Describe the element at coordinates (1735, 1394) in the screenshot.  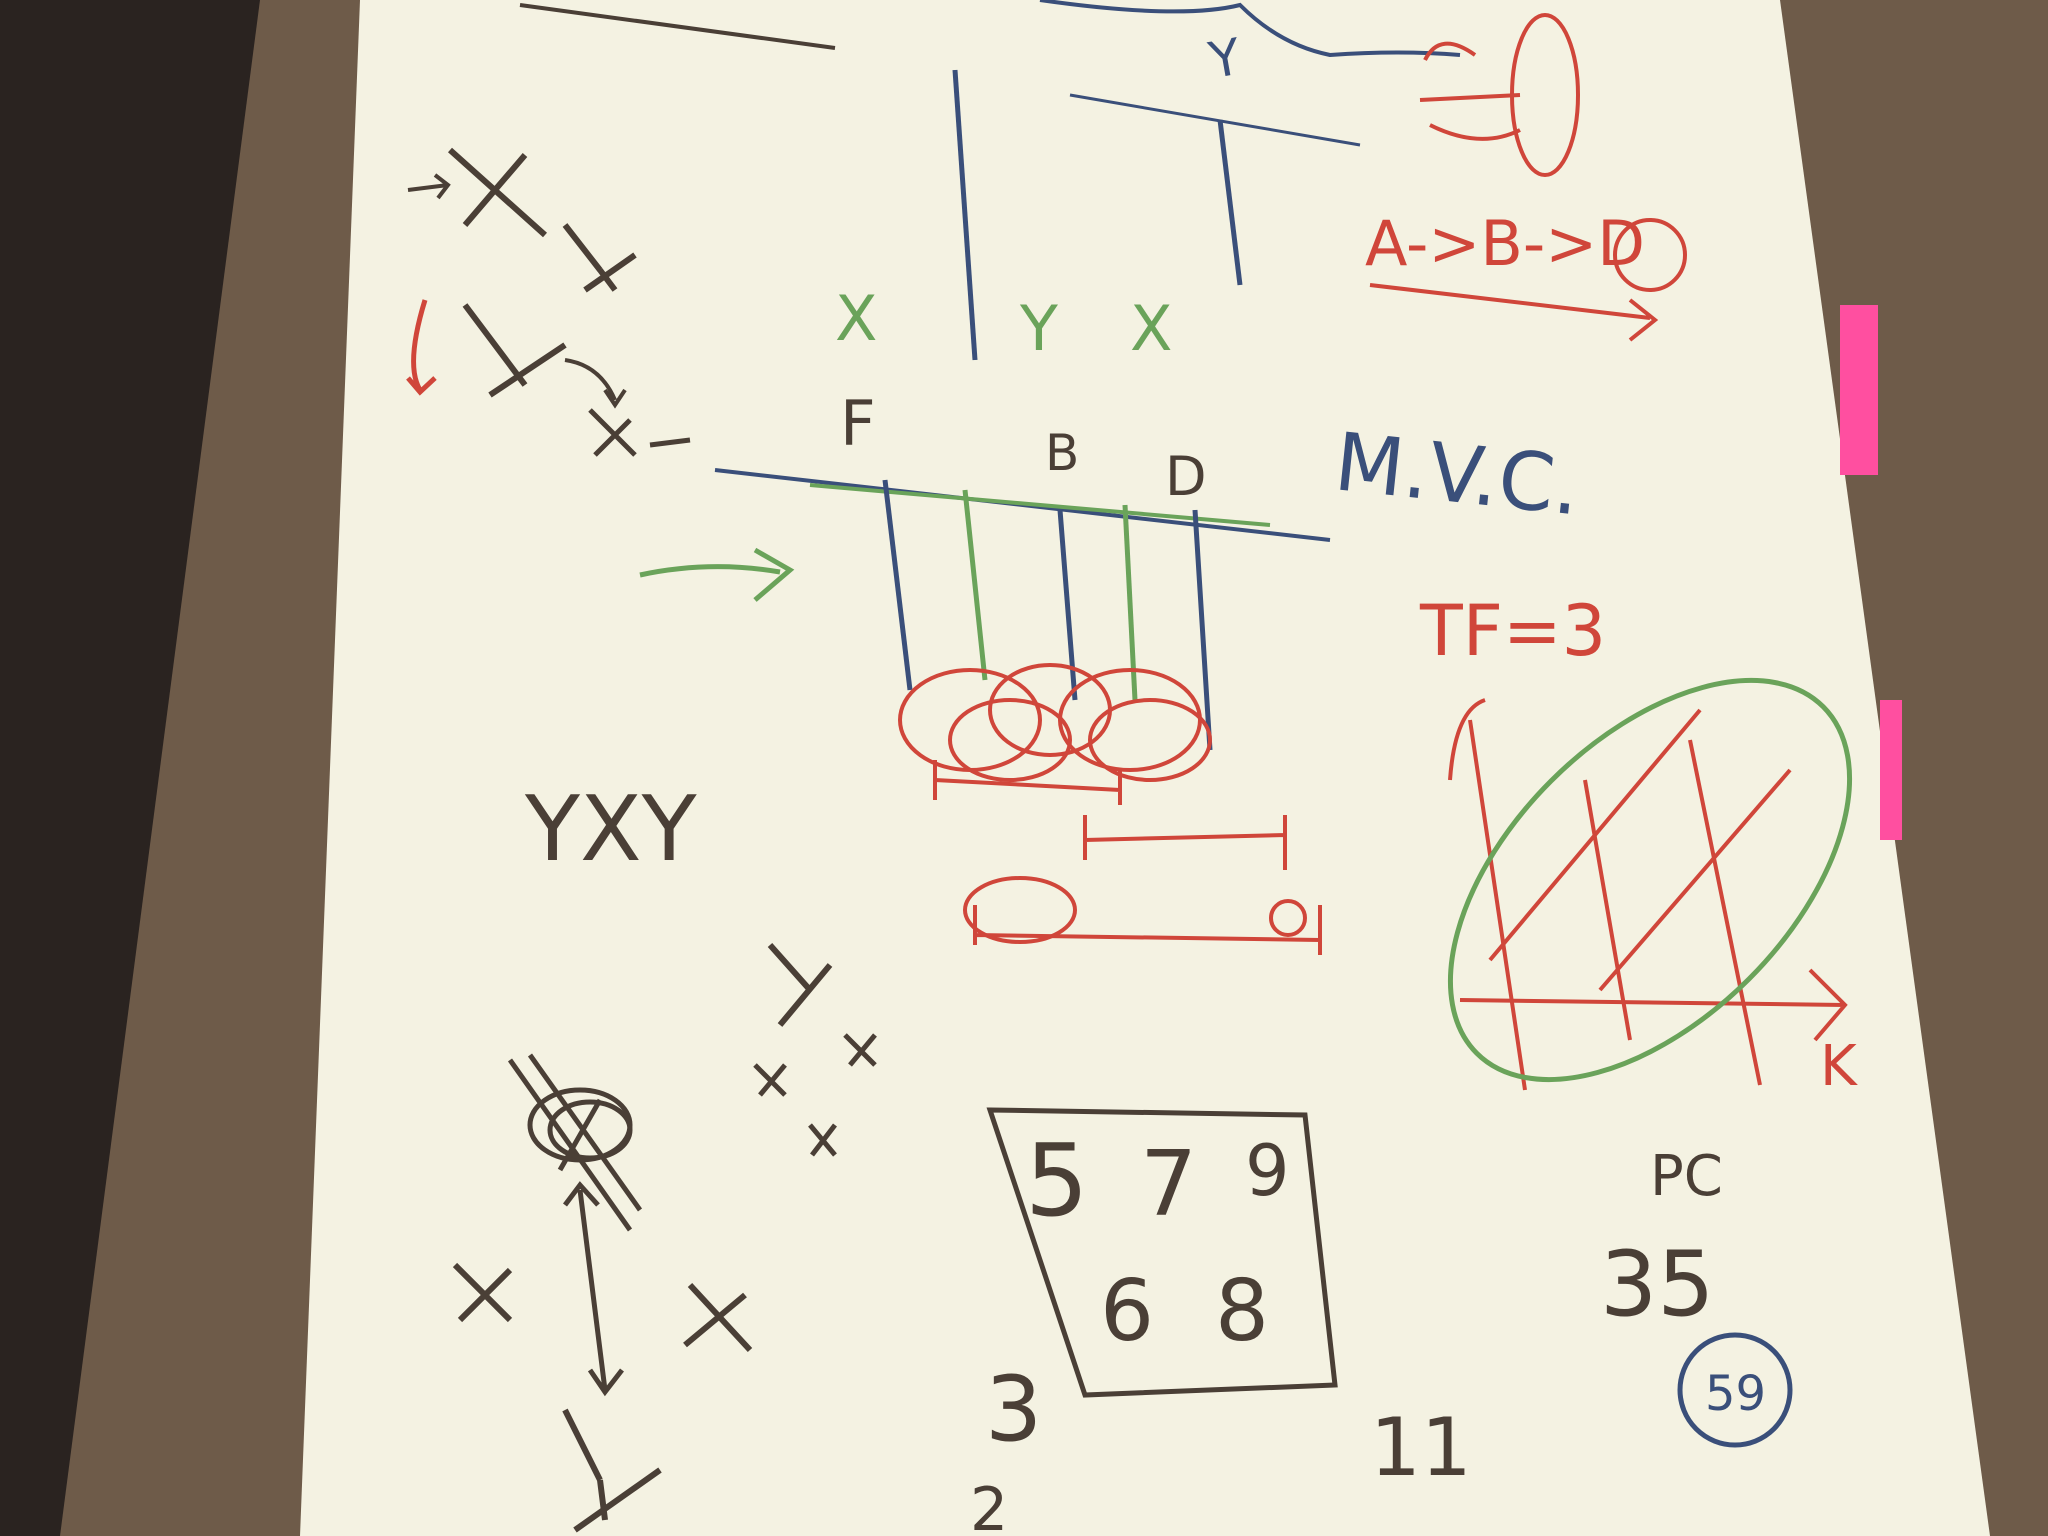
I see `circled-number: 59` at that location.